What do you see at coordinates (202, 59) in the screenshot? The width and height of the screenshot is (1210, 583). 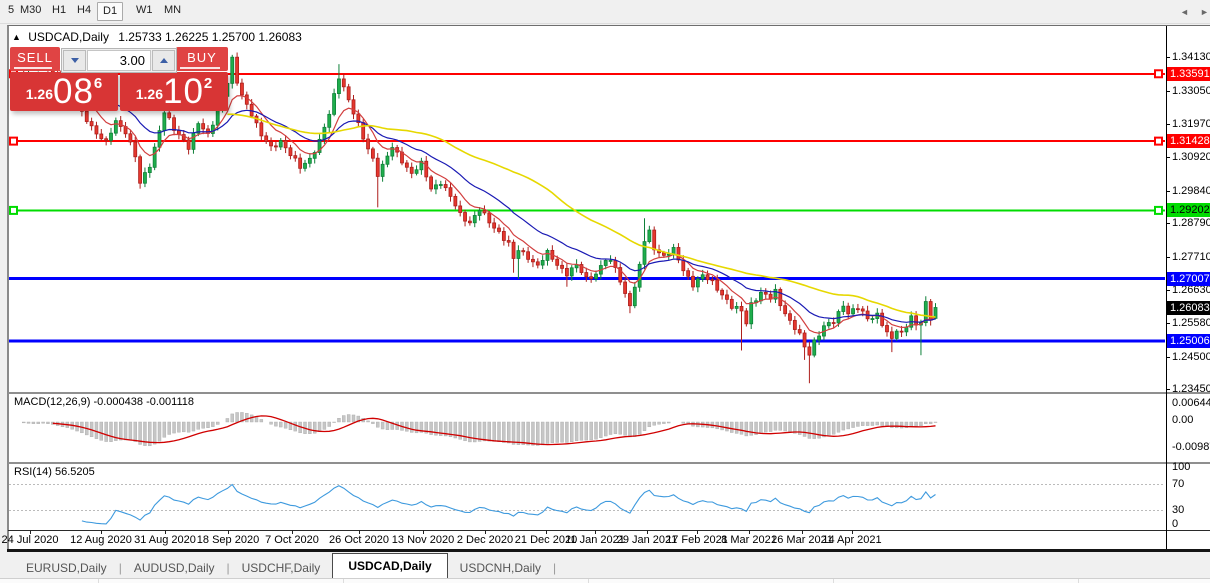 I see `buy-button: BUY` at bounding box center [202, 59].